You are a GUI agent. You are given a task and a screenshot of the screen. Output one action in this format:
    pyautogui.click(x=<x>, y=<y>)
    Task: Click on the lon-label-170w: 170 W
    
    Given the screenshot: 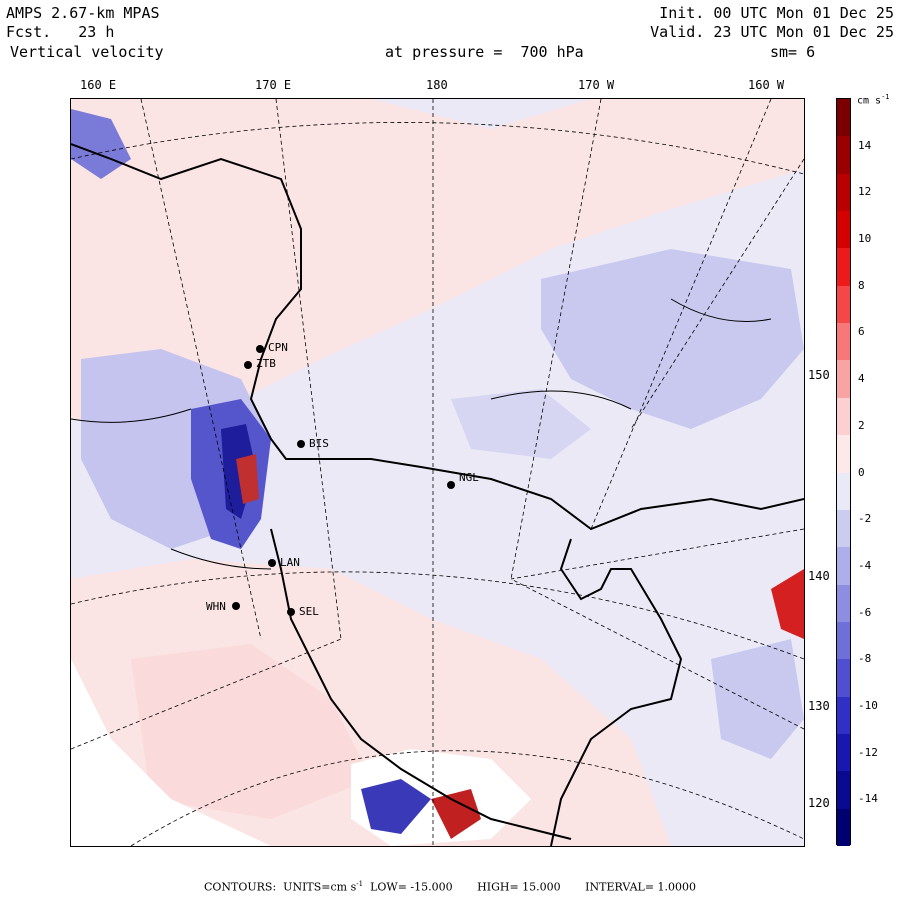 What is the action you would take?
    pyautogui.click(x=596, y=85)
    